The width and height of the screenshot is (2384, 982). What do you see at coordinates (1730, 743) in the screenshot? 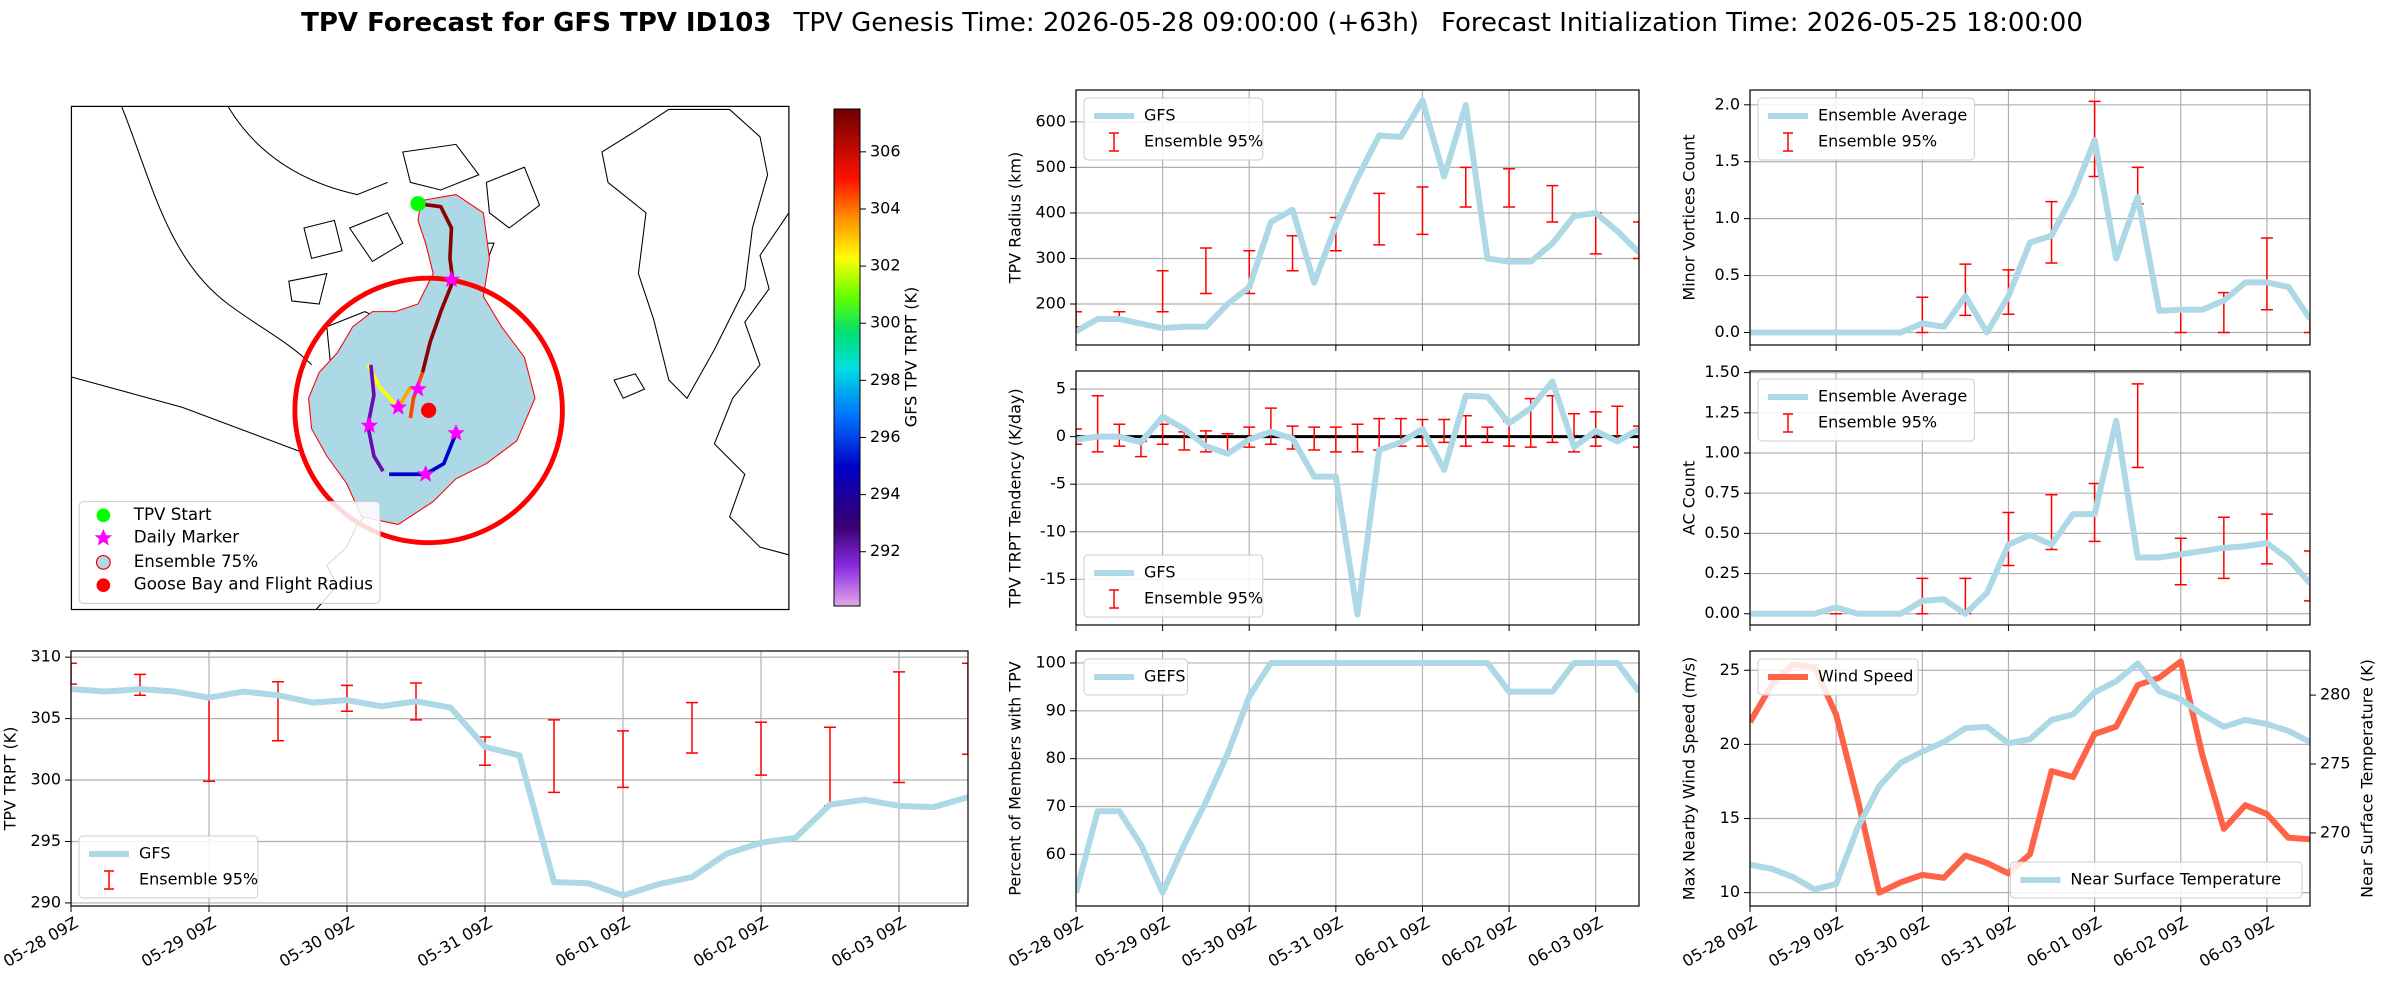
I see `y-tick-label: 20` at bounding box center [1730, 743].